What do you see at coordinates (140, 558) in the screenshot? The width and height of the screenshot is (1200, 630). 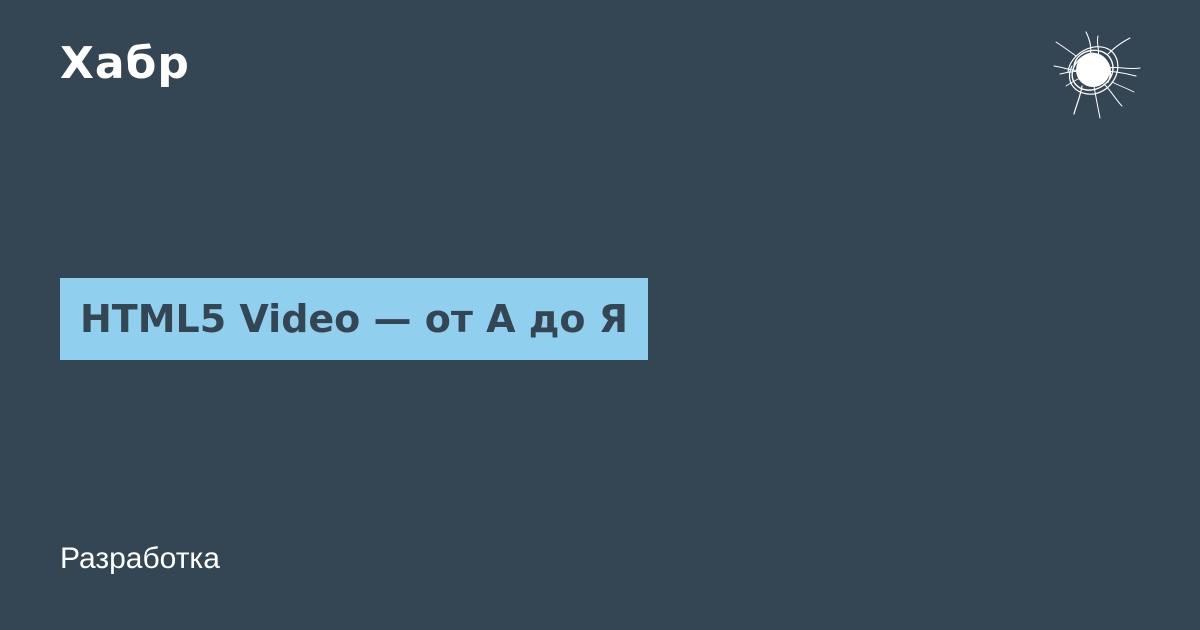 I see `hub-label: Разработка` at bounding box center [140, 558].